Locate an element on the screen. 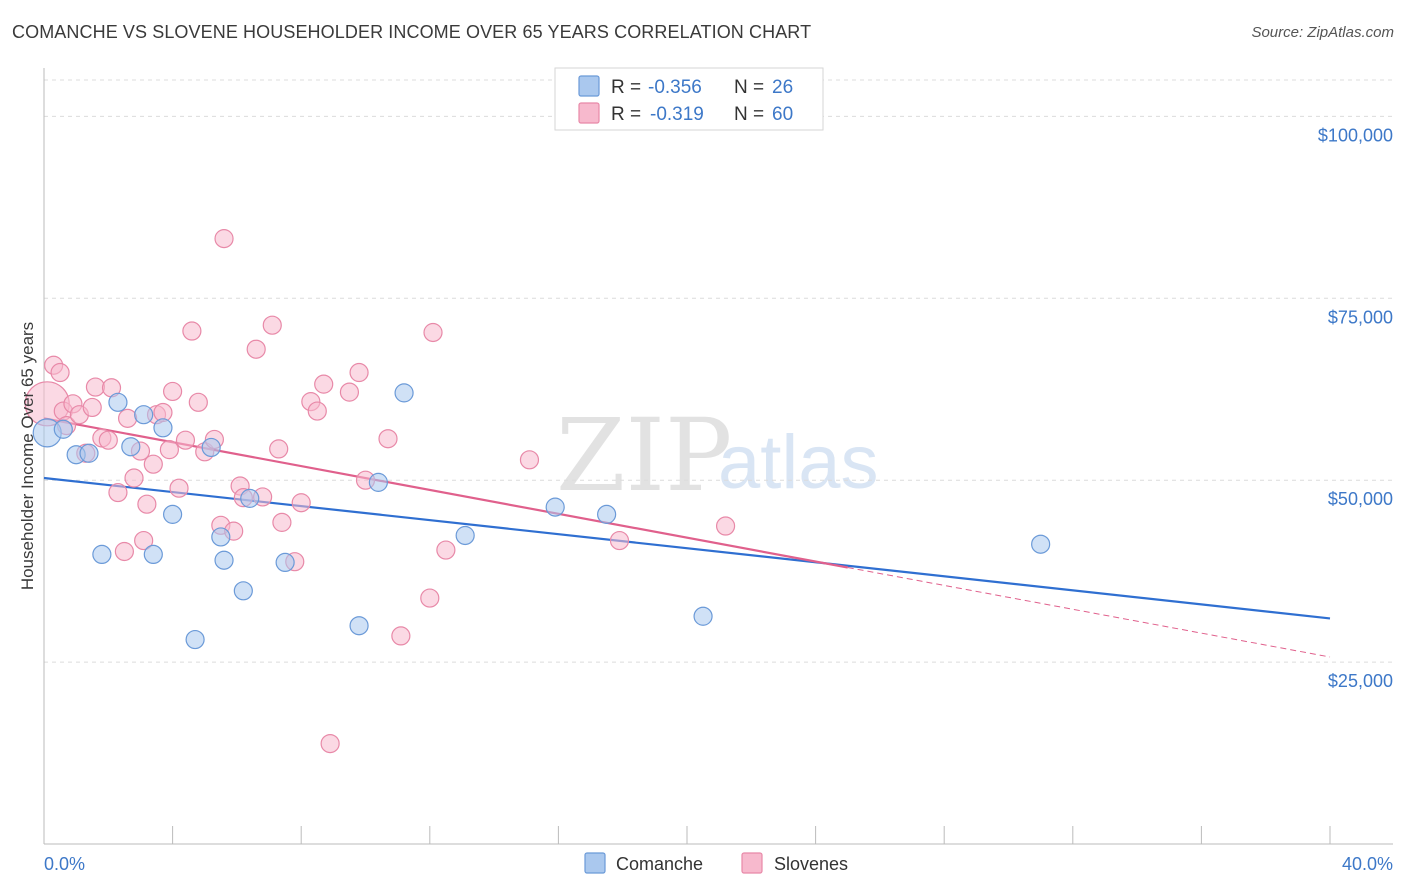  y-tick-label: $100,000 is located at coordinates (1355, 135).